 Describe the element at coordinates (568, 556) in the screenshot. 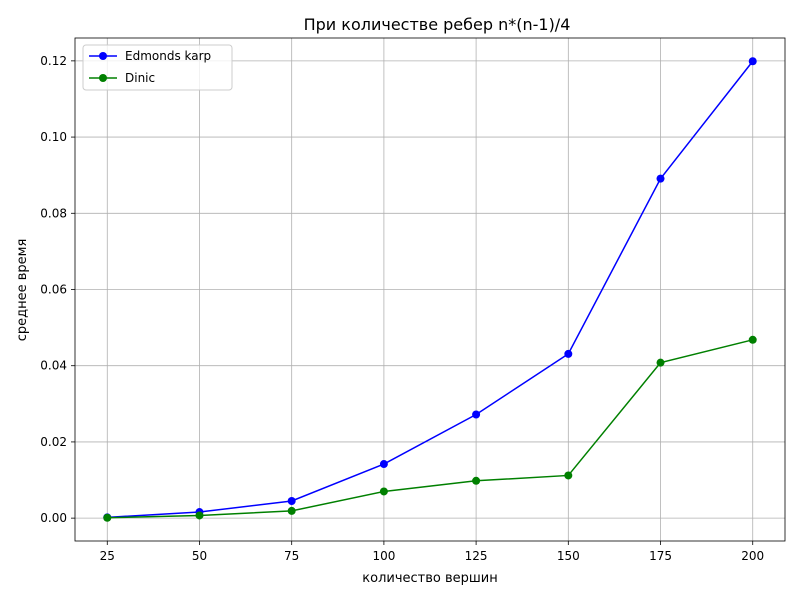

I see `x-tick-label: 150` at that location.